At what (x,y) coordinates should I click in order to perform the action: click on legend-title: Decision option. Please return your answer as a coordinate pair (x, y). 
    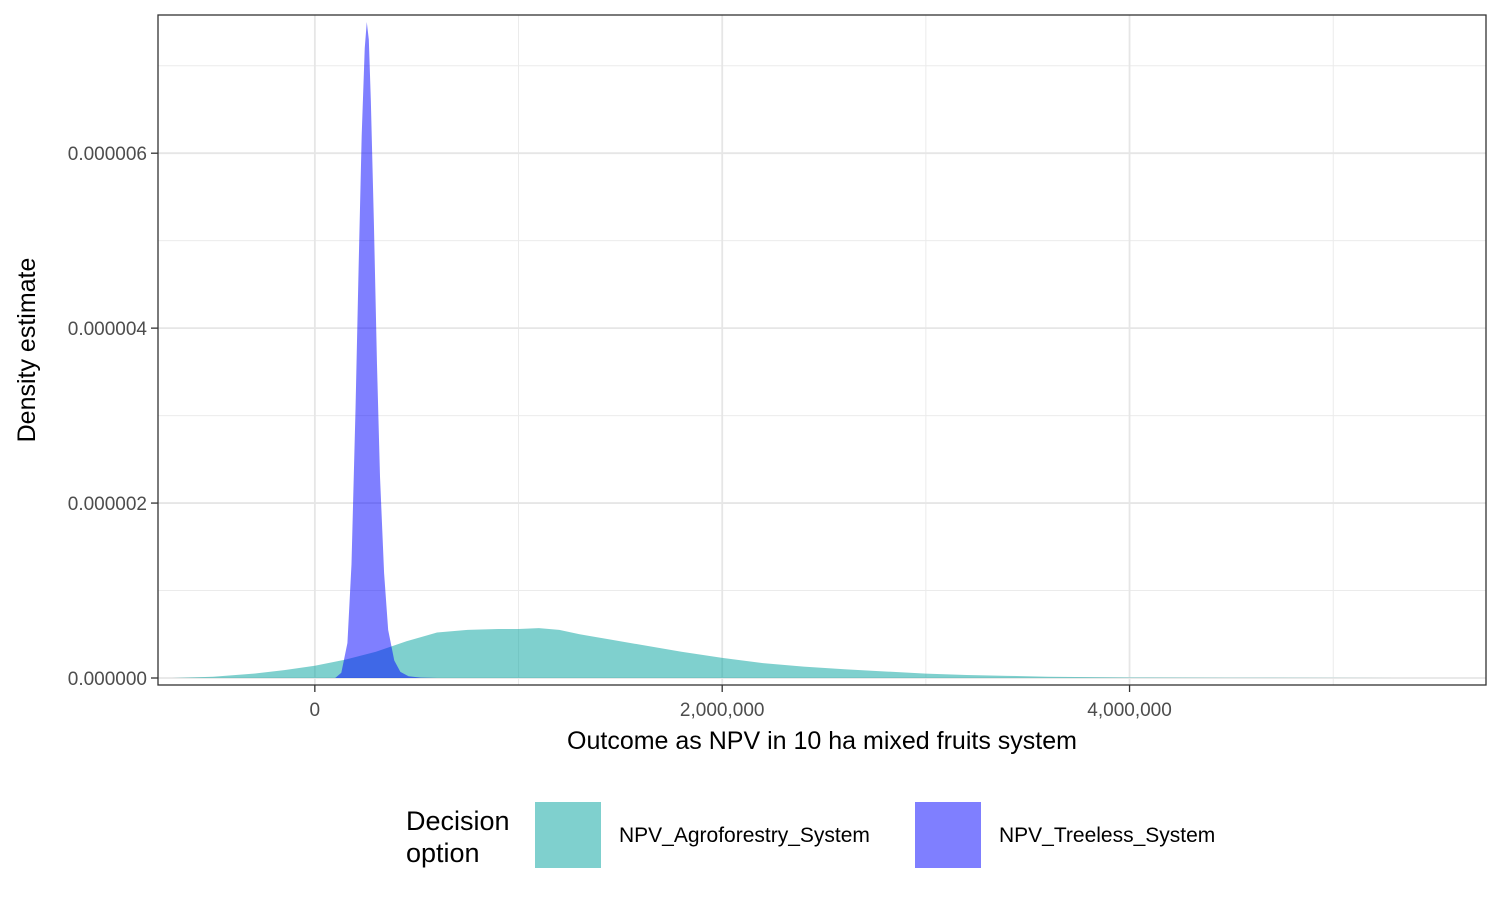
    Looking at the image, I should click on (461, 837).